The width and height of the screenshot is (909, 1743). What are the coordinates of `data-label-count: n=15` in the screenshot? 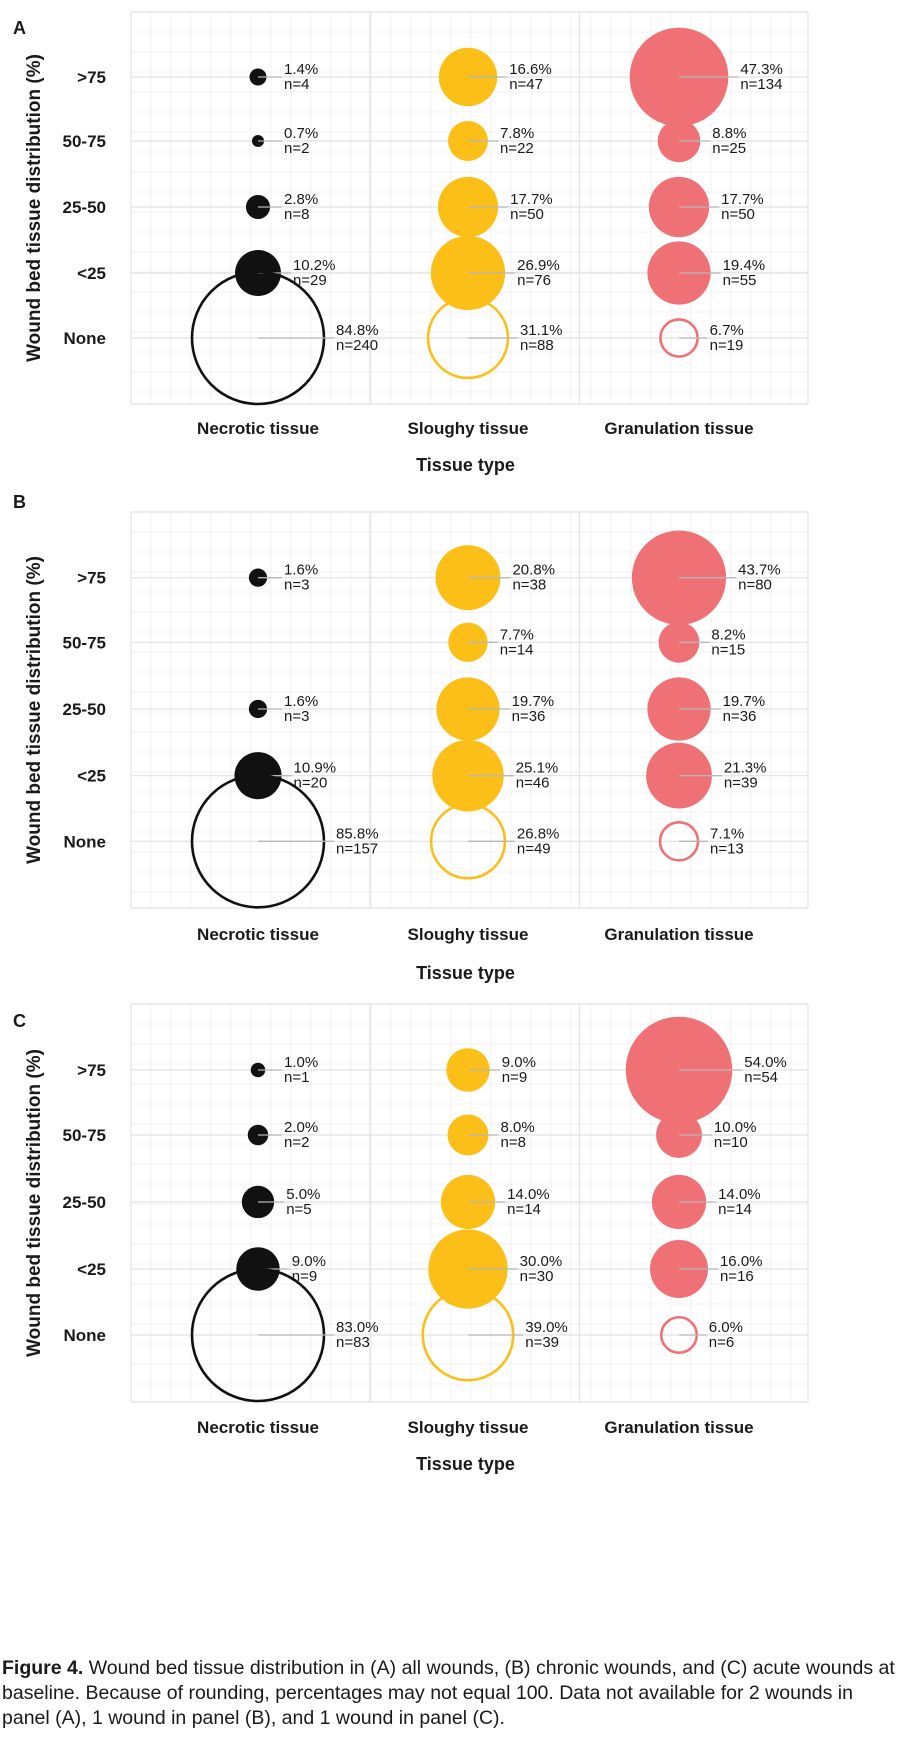 It's located at (728, 649).